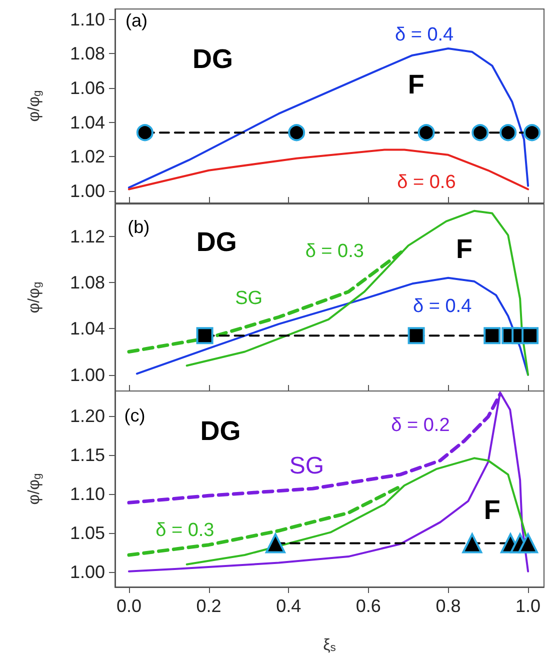  What do you see at coordinates (448, 606) in the screenshot?
I see `x-tick-label: 0.8` at bounding box center [448, 606].